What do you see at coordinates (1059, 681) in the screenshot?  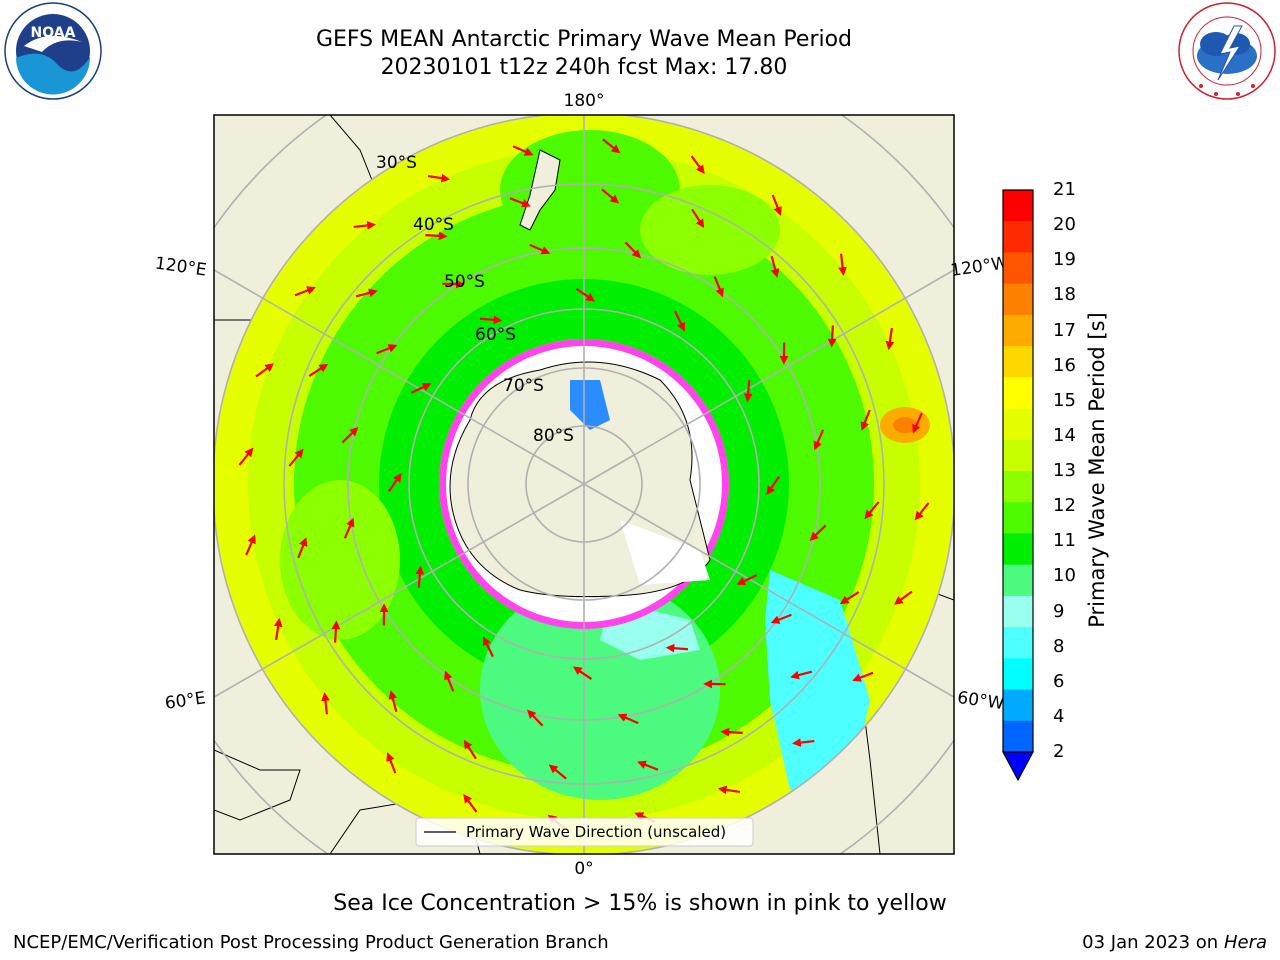 I see `colorbar-tick-label: 6` at bounding box center [1059, 681].